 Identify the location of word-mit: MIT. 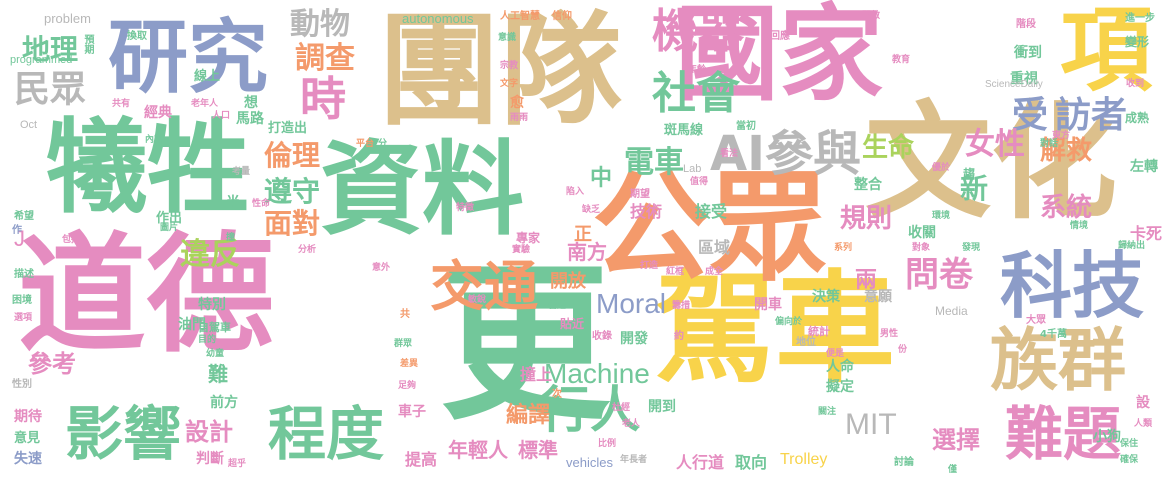
(871, 424).